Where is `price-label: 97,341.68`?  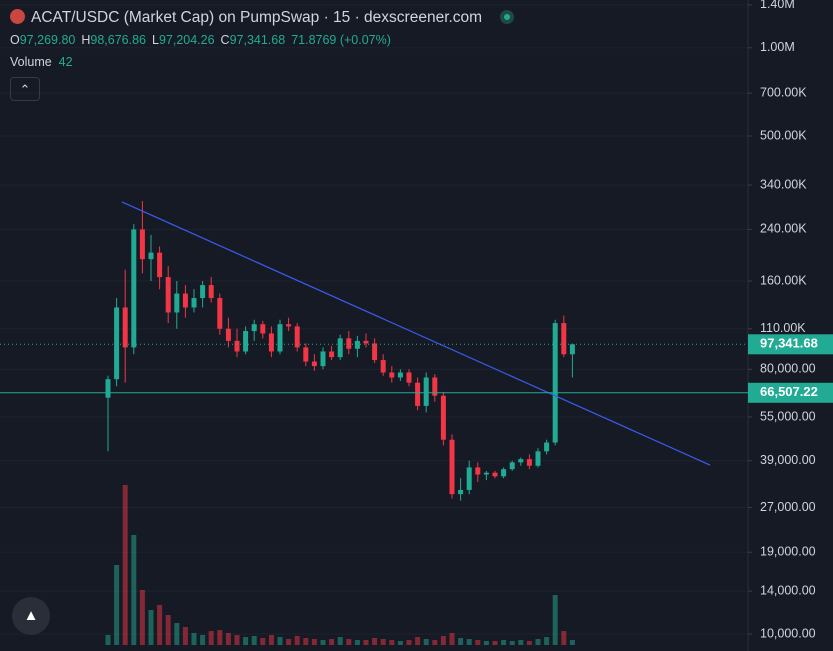 price-label: 97,341.68 is located at coordinates (789, 343).